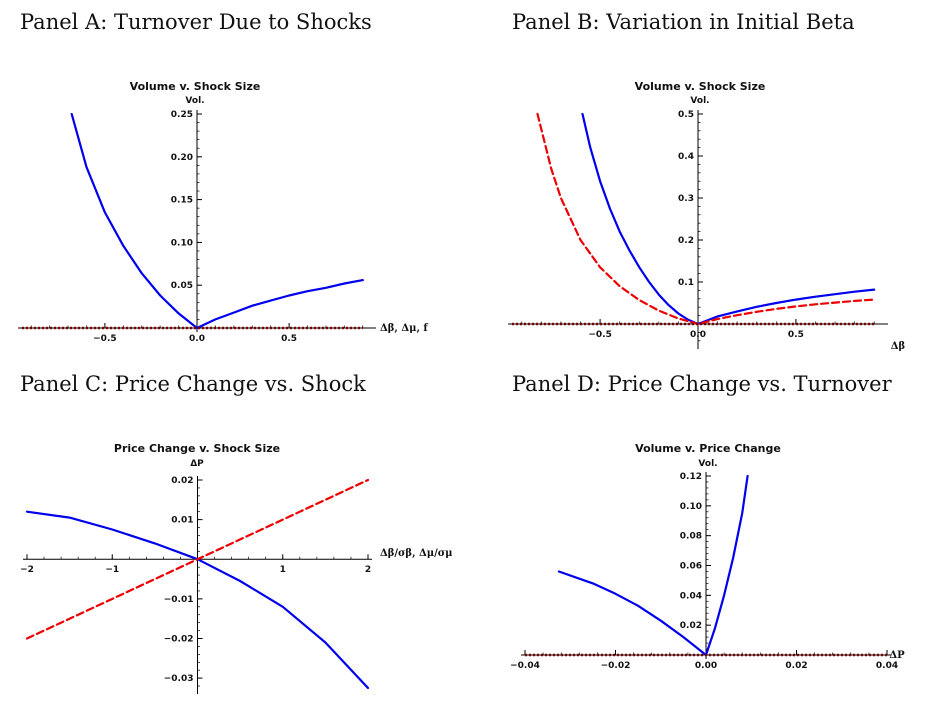  Describe the element at coordinates (683, 22) in the screenshot. I see `panel-b-title: Panel B: Variation in Initial Beta` at that location.